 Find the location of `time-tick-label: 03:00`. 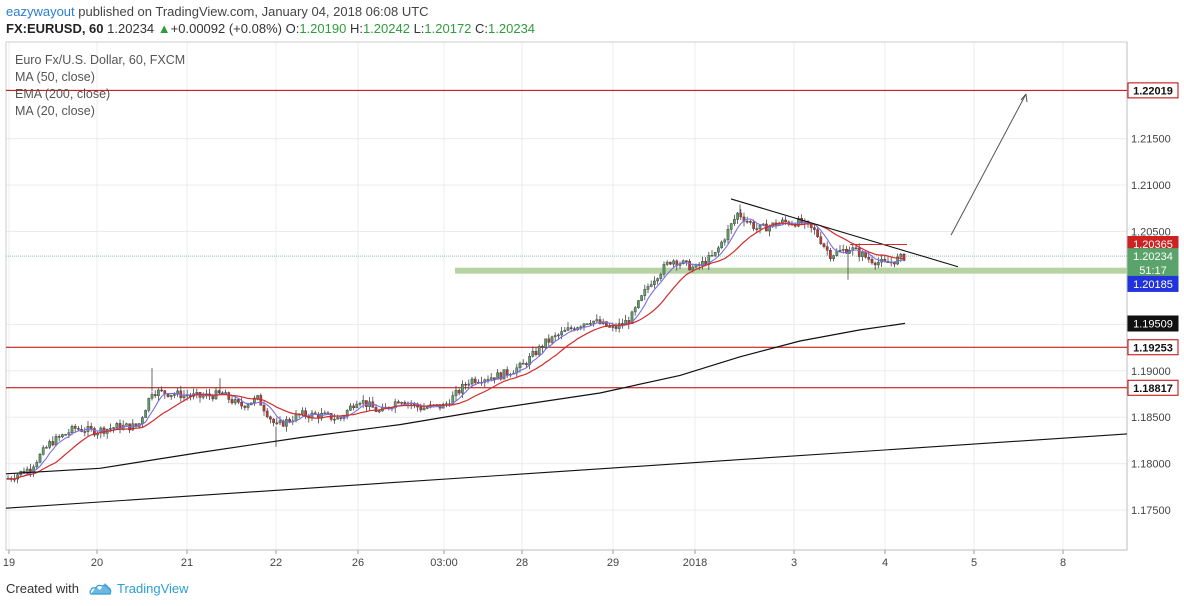

time-tick-label: 03:00 is located at coordinates (444, 563).